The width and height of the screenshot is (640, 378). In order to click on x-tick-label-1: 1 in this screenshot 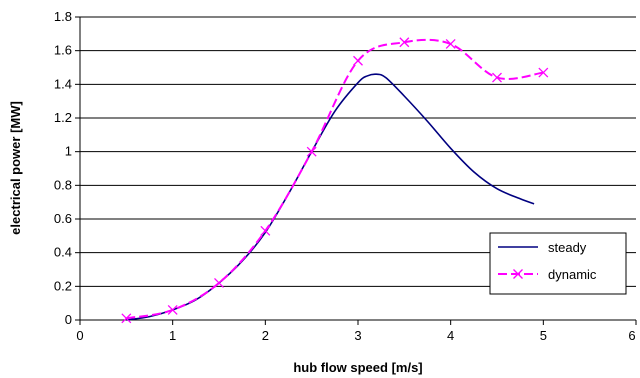, I will do `click(172, 335)`.